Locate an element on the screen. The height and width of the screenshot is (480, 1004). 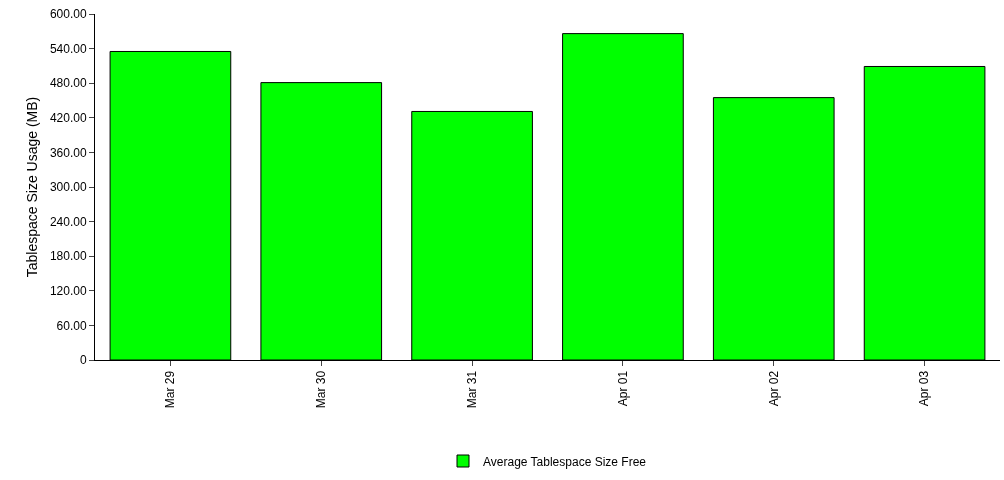
y-tick-label: 360.00 is located at coordinates (68, 152).